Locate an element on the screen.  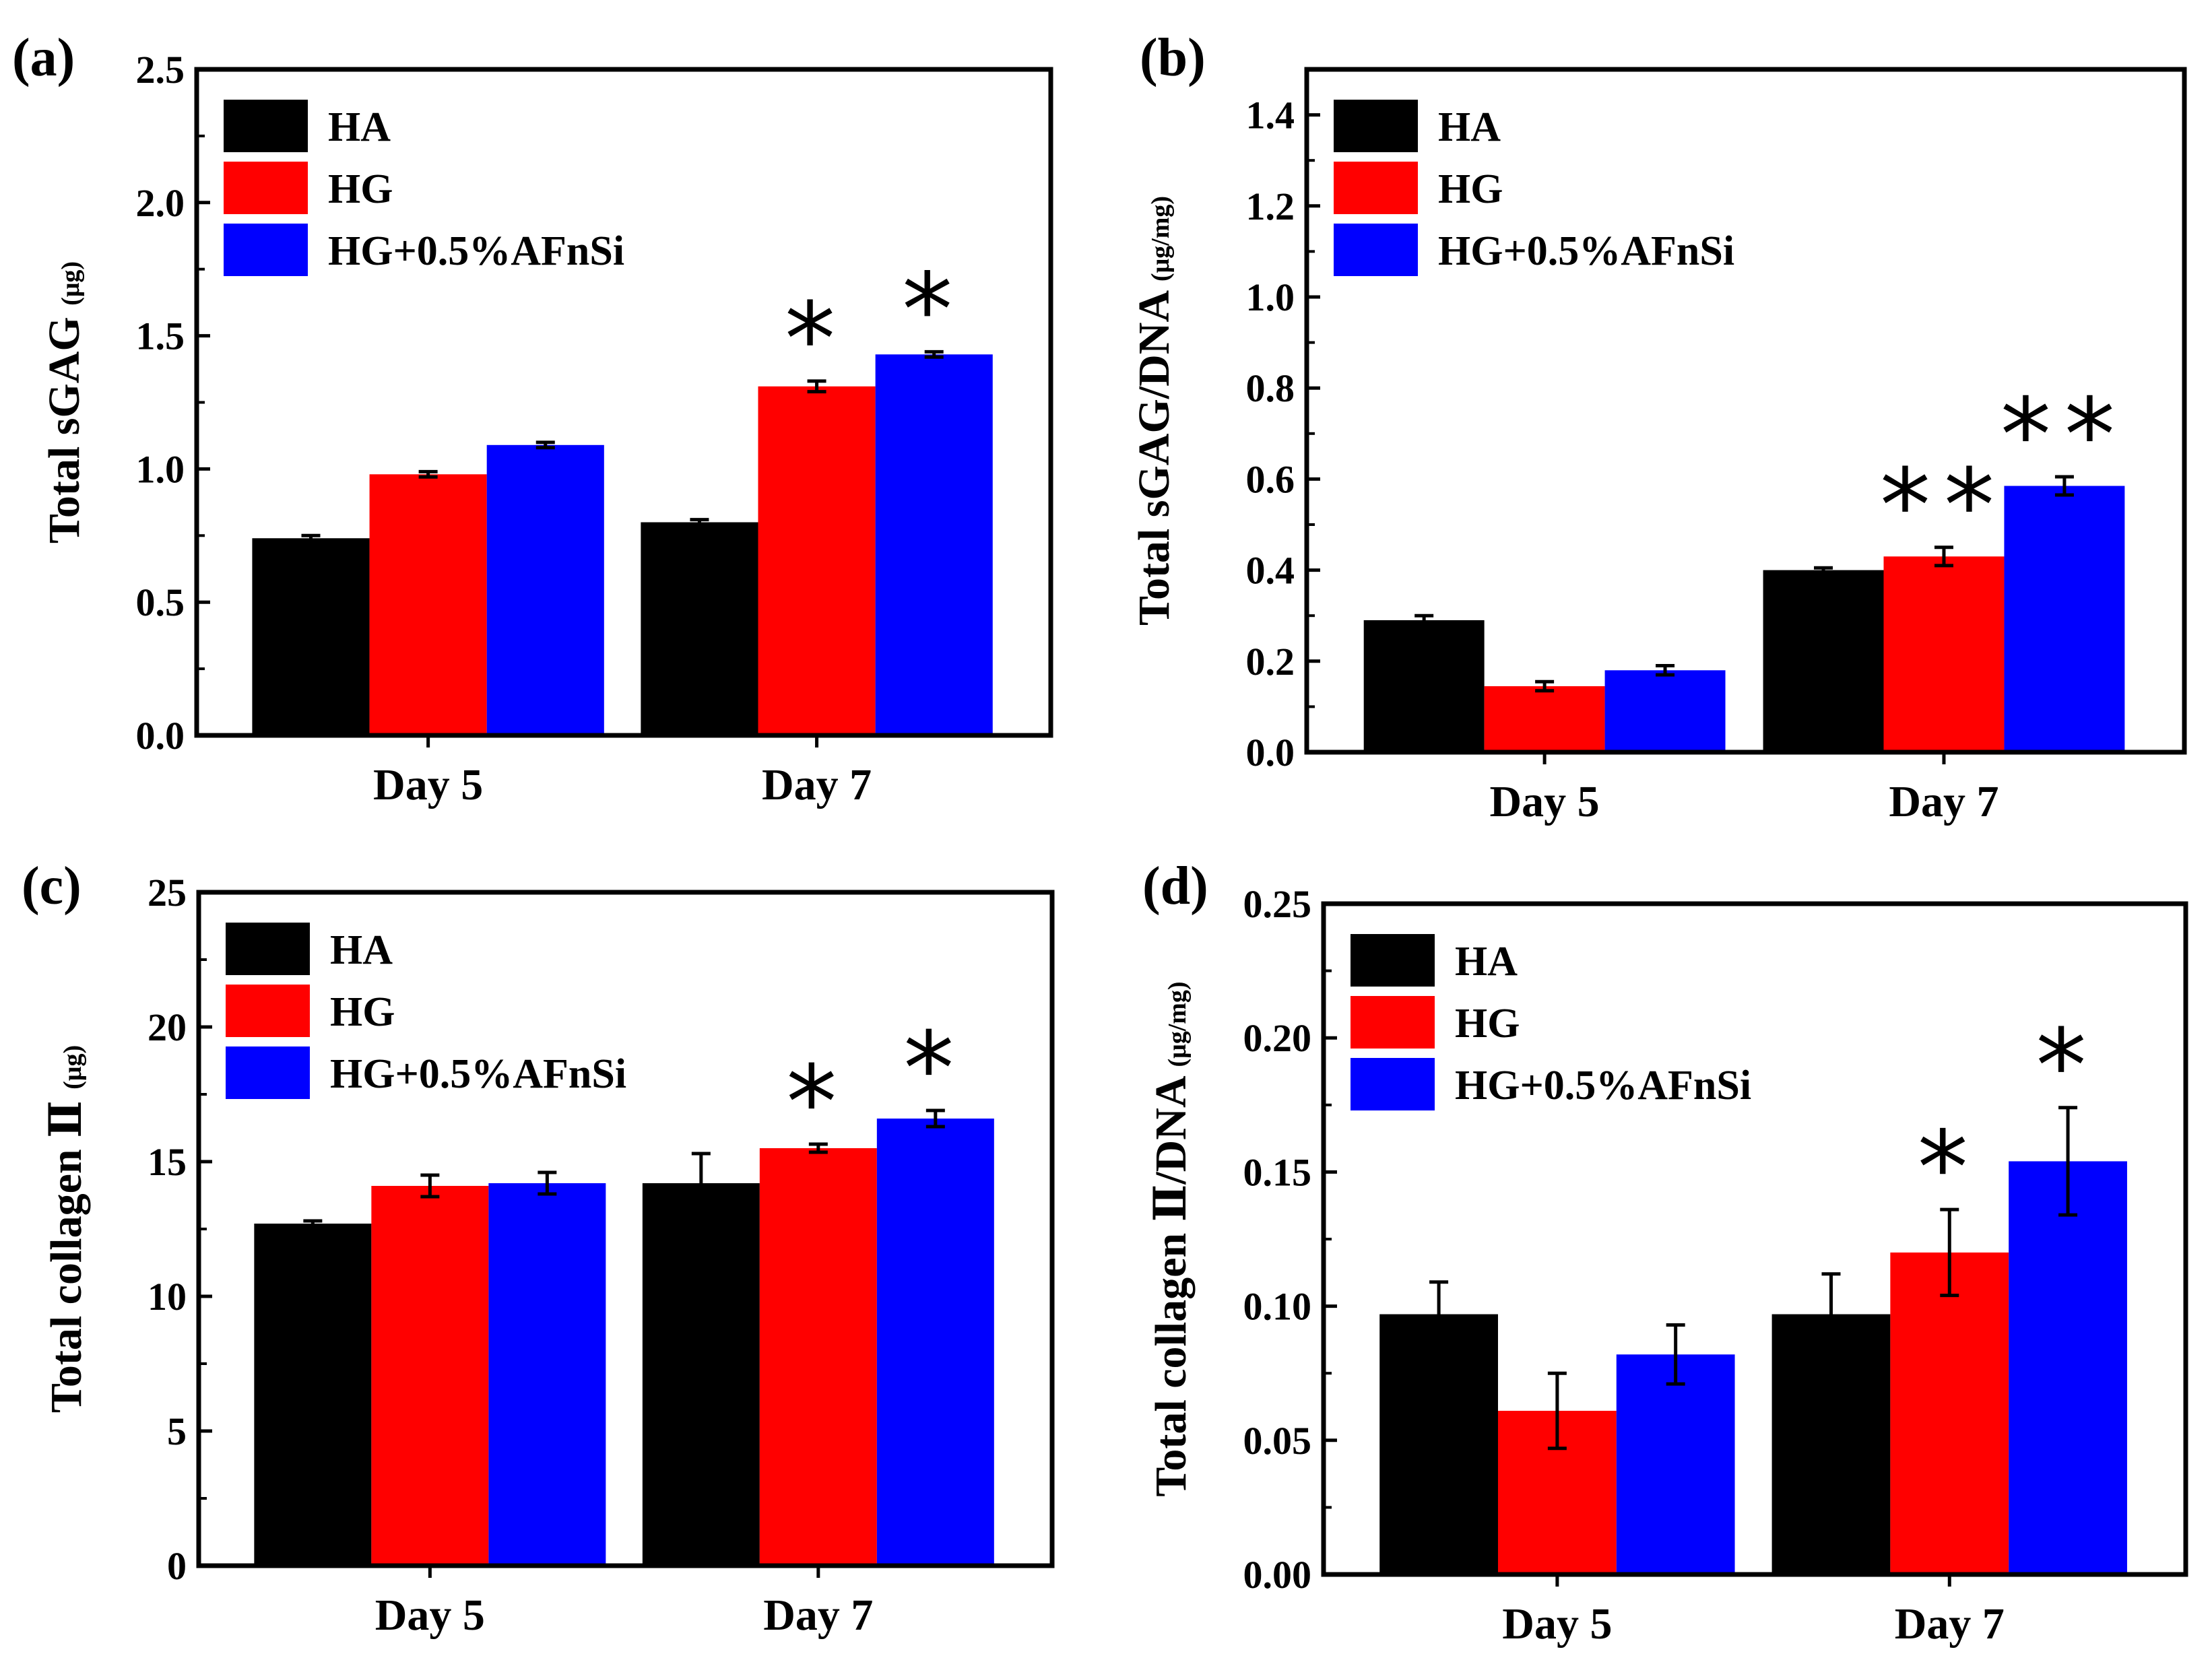
y-tick-label: 5 is located at coordinates (177, 1431).